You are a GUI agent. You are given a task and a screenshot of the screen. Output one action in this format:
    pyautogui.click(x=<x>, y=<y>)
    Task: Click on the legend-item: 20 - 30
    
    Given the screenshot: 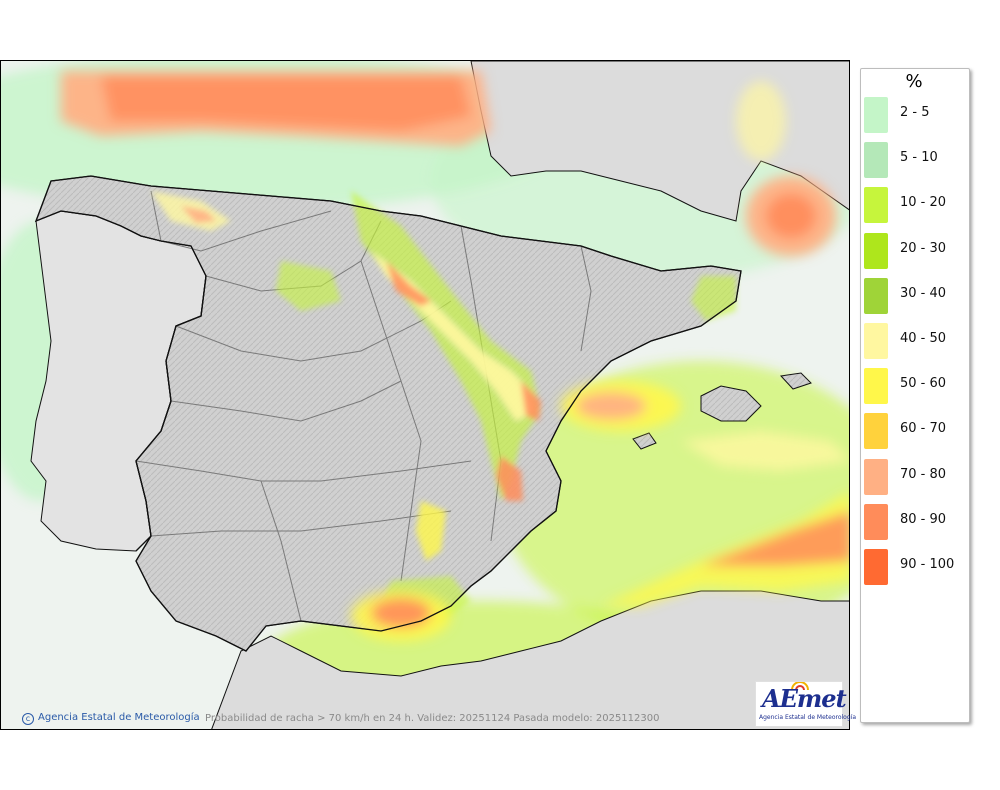 What is the action you would take?
    pyautogui.click(x=916, y=248)
    